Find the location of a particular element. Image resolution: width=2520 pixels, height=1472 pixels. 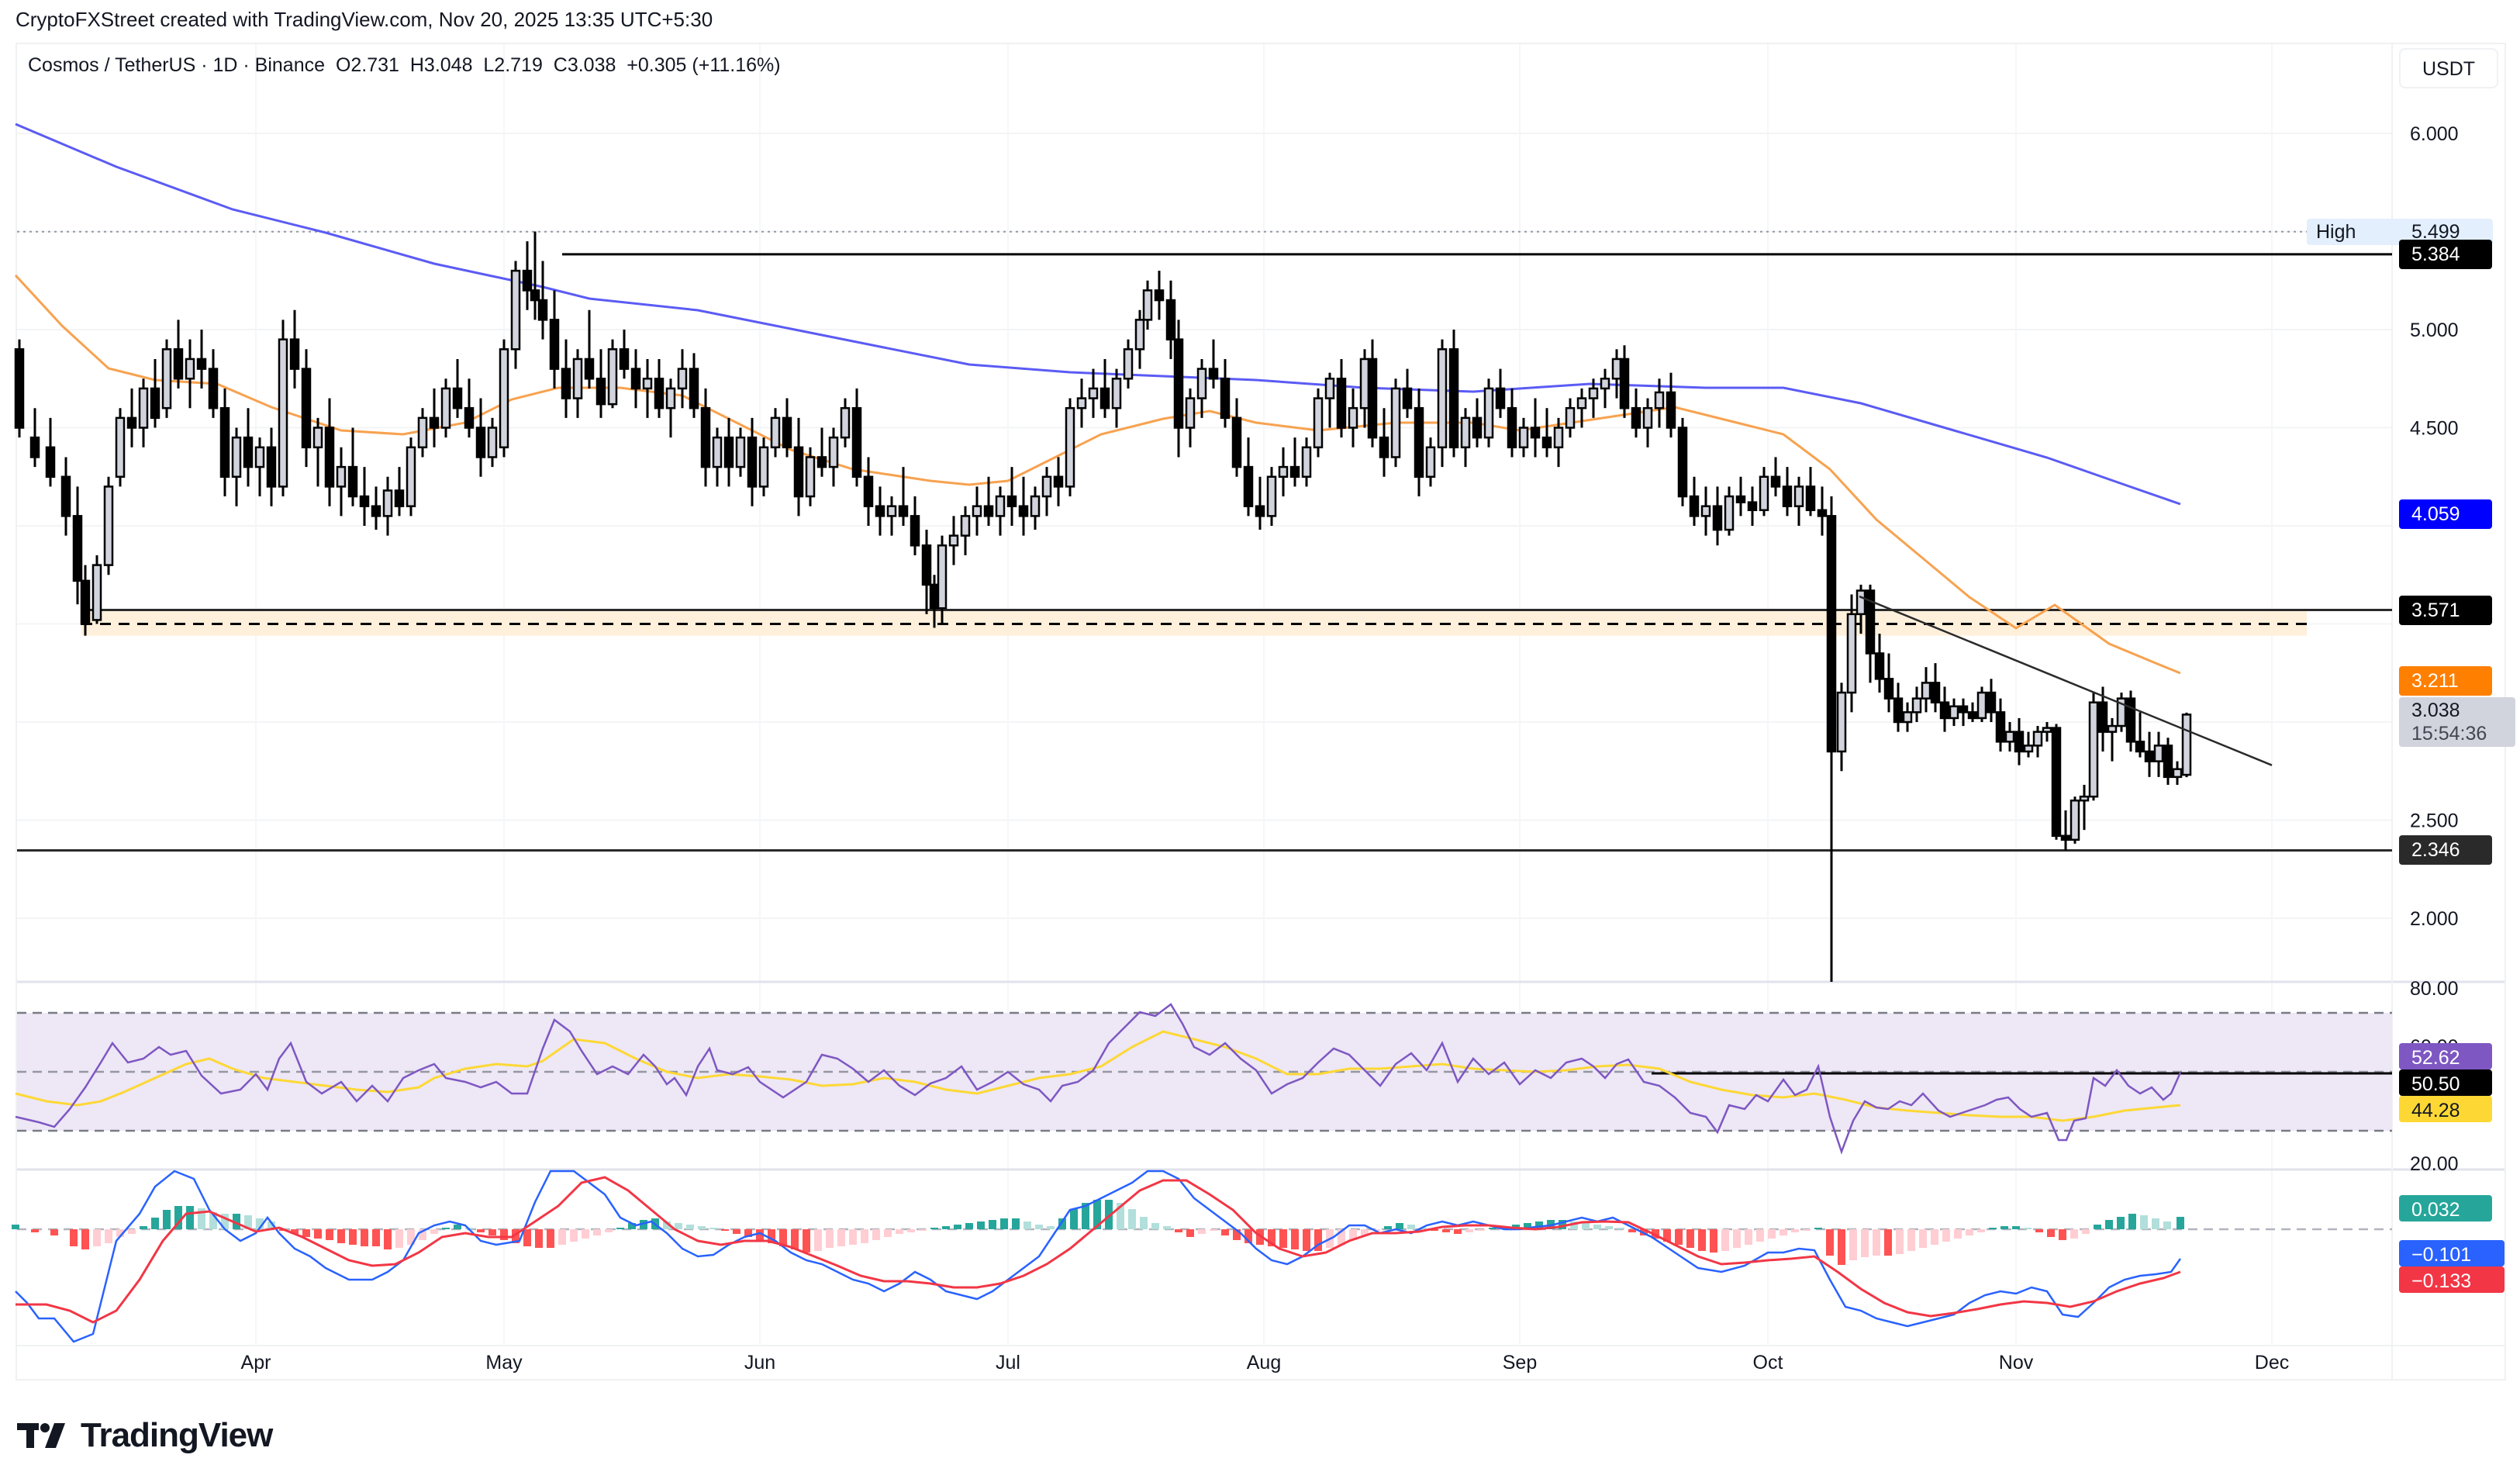

rsi-tag-rsi-level: 50.50 is located at coordinates (2445, 1082).